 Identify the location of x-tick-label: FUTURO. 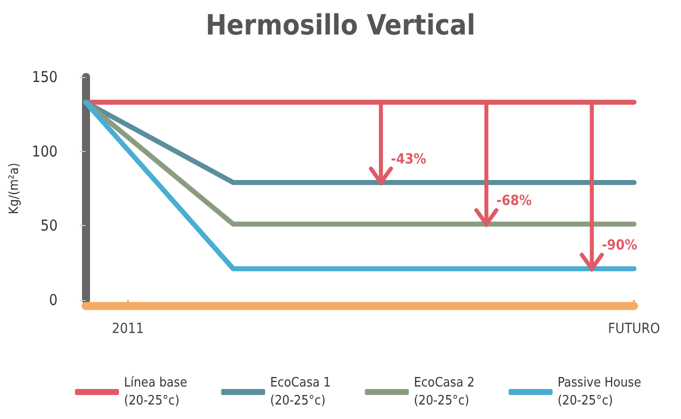
(634, 329).